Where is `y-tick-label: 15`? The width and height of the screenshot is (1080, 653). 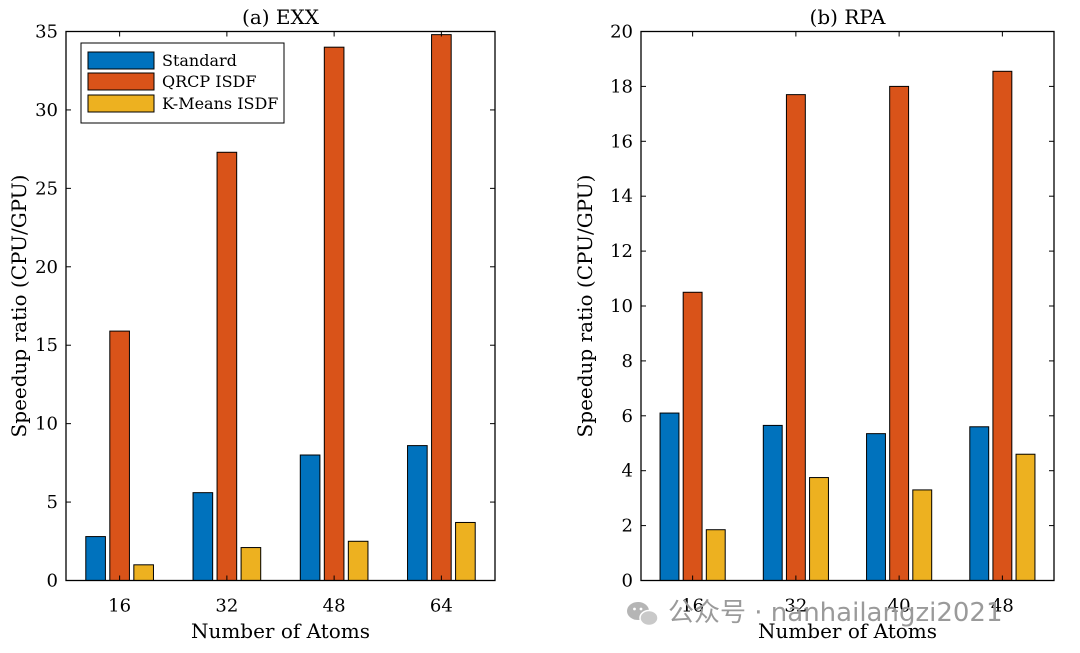 y-tick-label: 15 is located at coordinates (46, 345).